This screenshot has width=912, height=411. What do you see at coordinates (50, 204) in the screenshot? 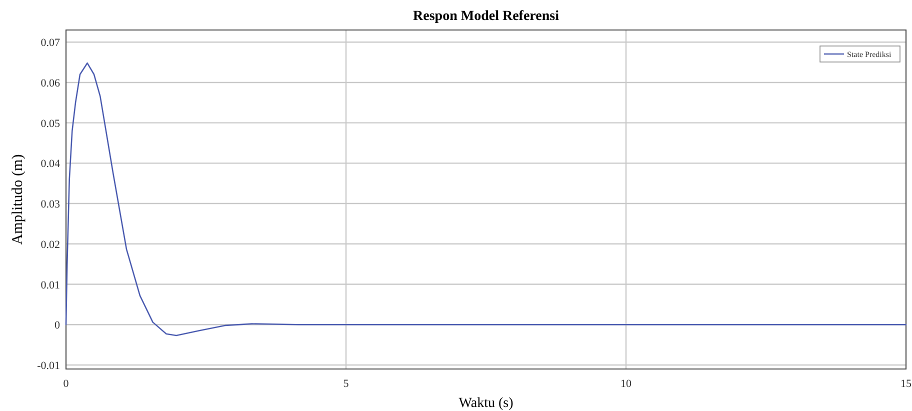
I see `y-tick-label: 0.03` at bounding box center [50, 204].